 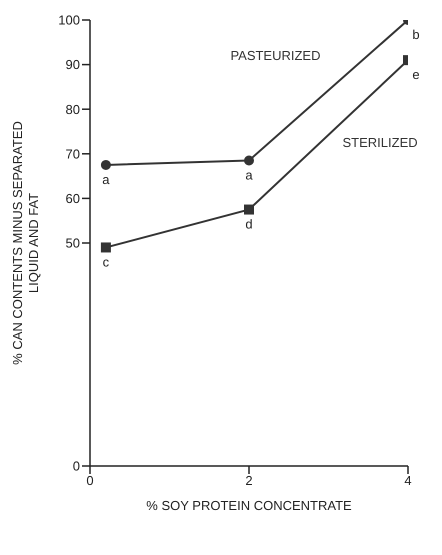 What do you see at coordinates (69, 20) in the screenshot?
I see `y-tick-label: 100` at bounding box center [69, 20].